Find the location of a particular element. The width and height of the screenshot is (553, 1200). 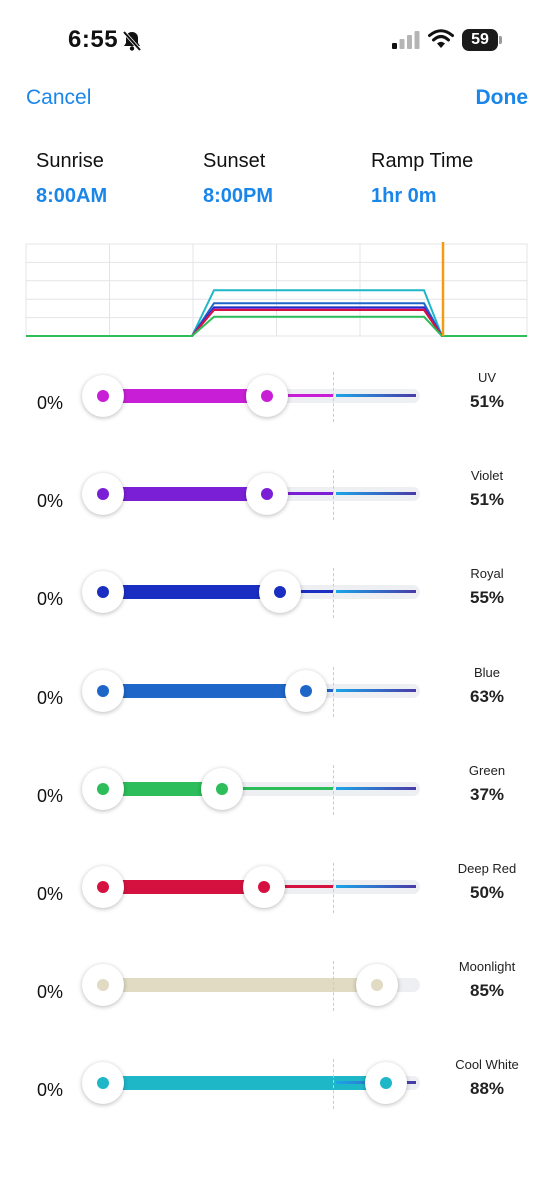

ramp-time-setting: Ramp Time 1hr 0m is located at coordinates (422, 179).